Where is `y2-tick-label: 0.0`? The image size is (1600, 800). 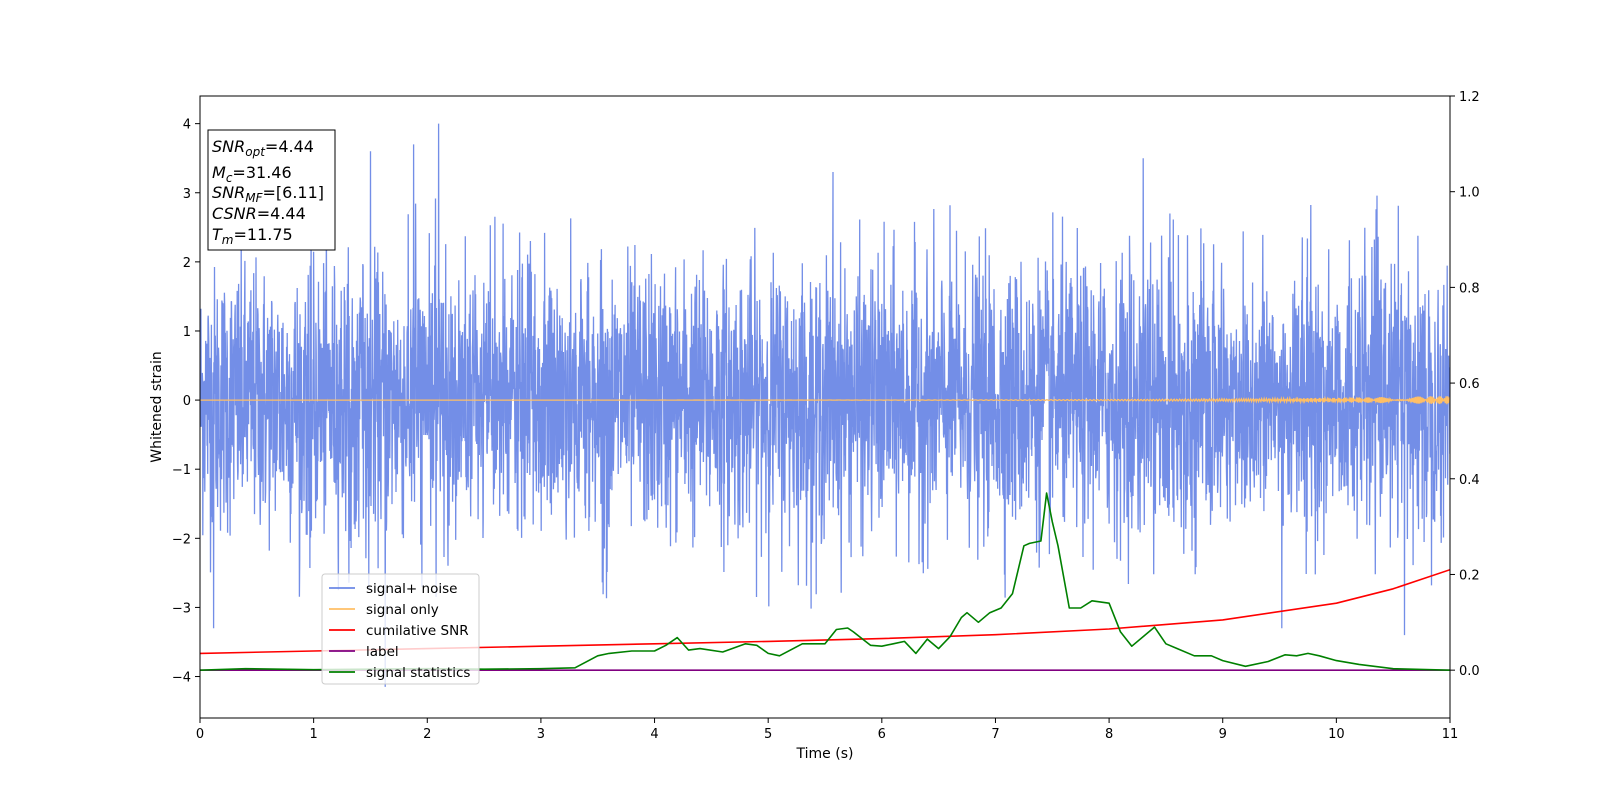
y2-tick-label: 0.0 is located at coordinates (1469, 671).